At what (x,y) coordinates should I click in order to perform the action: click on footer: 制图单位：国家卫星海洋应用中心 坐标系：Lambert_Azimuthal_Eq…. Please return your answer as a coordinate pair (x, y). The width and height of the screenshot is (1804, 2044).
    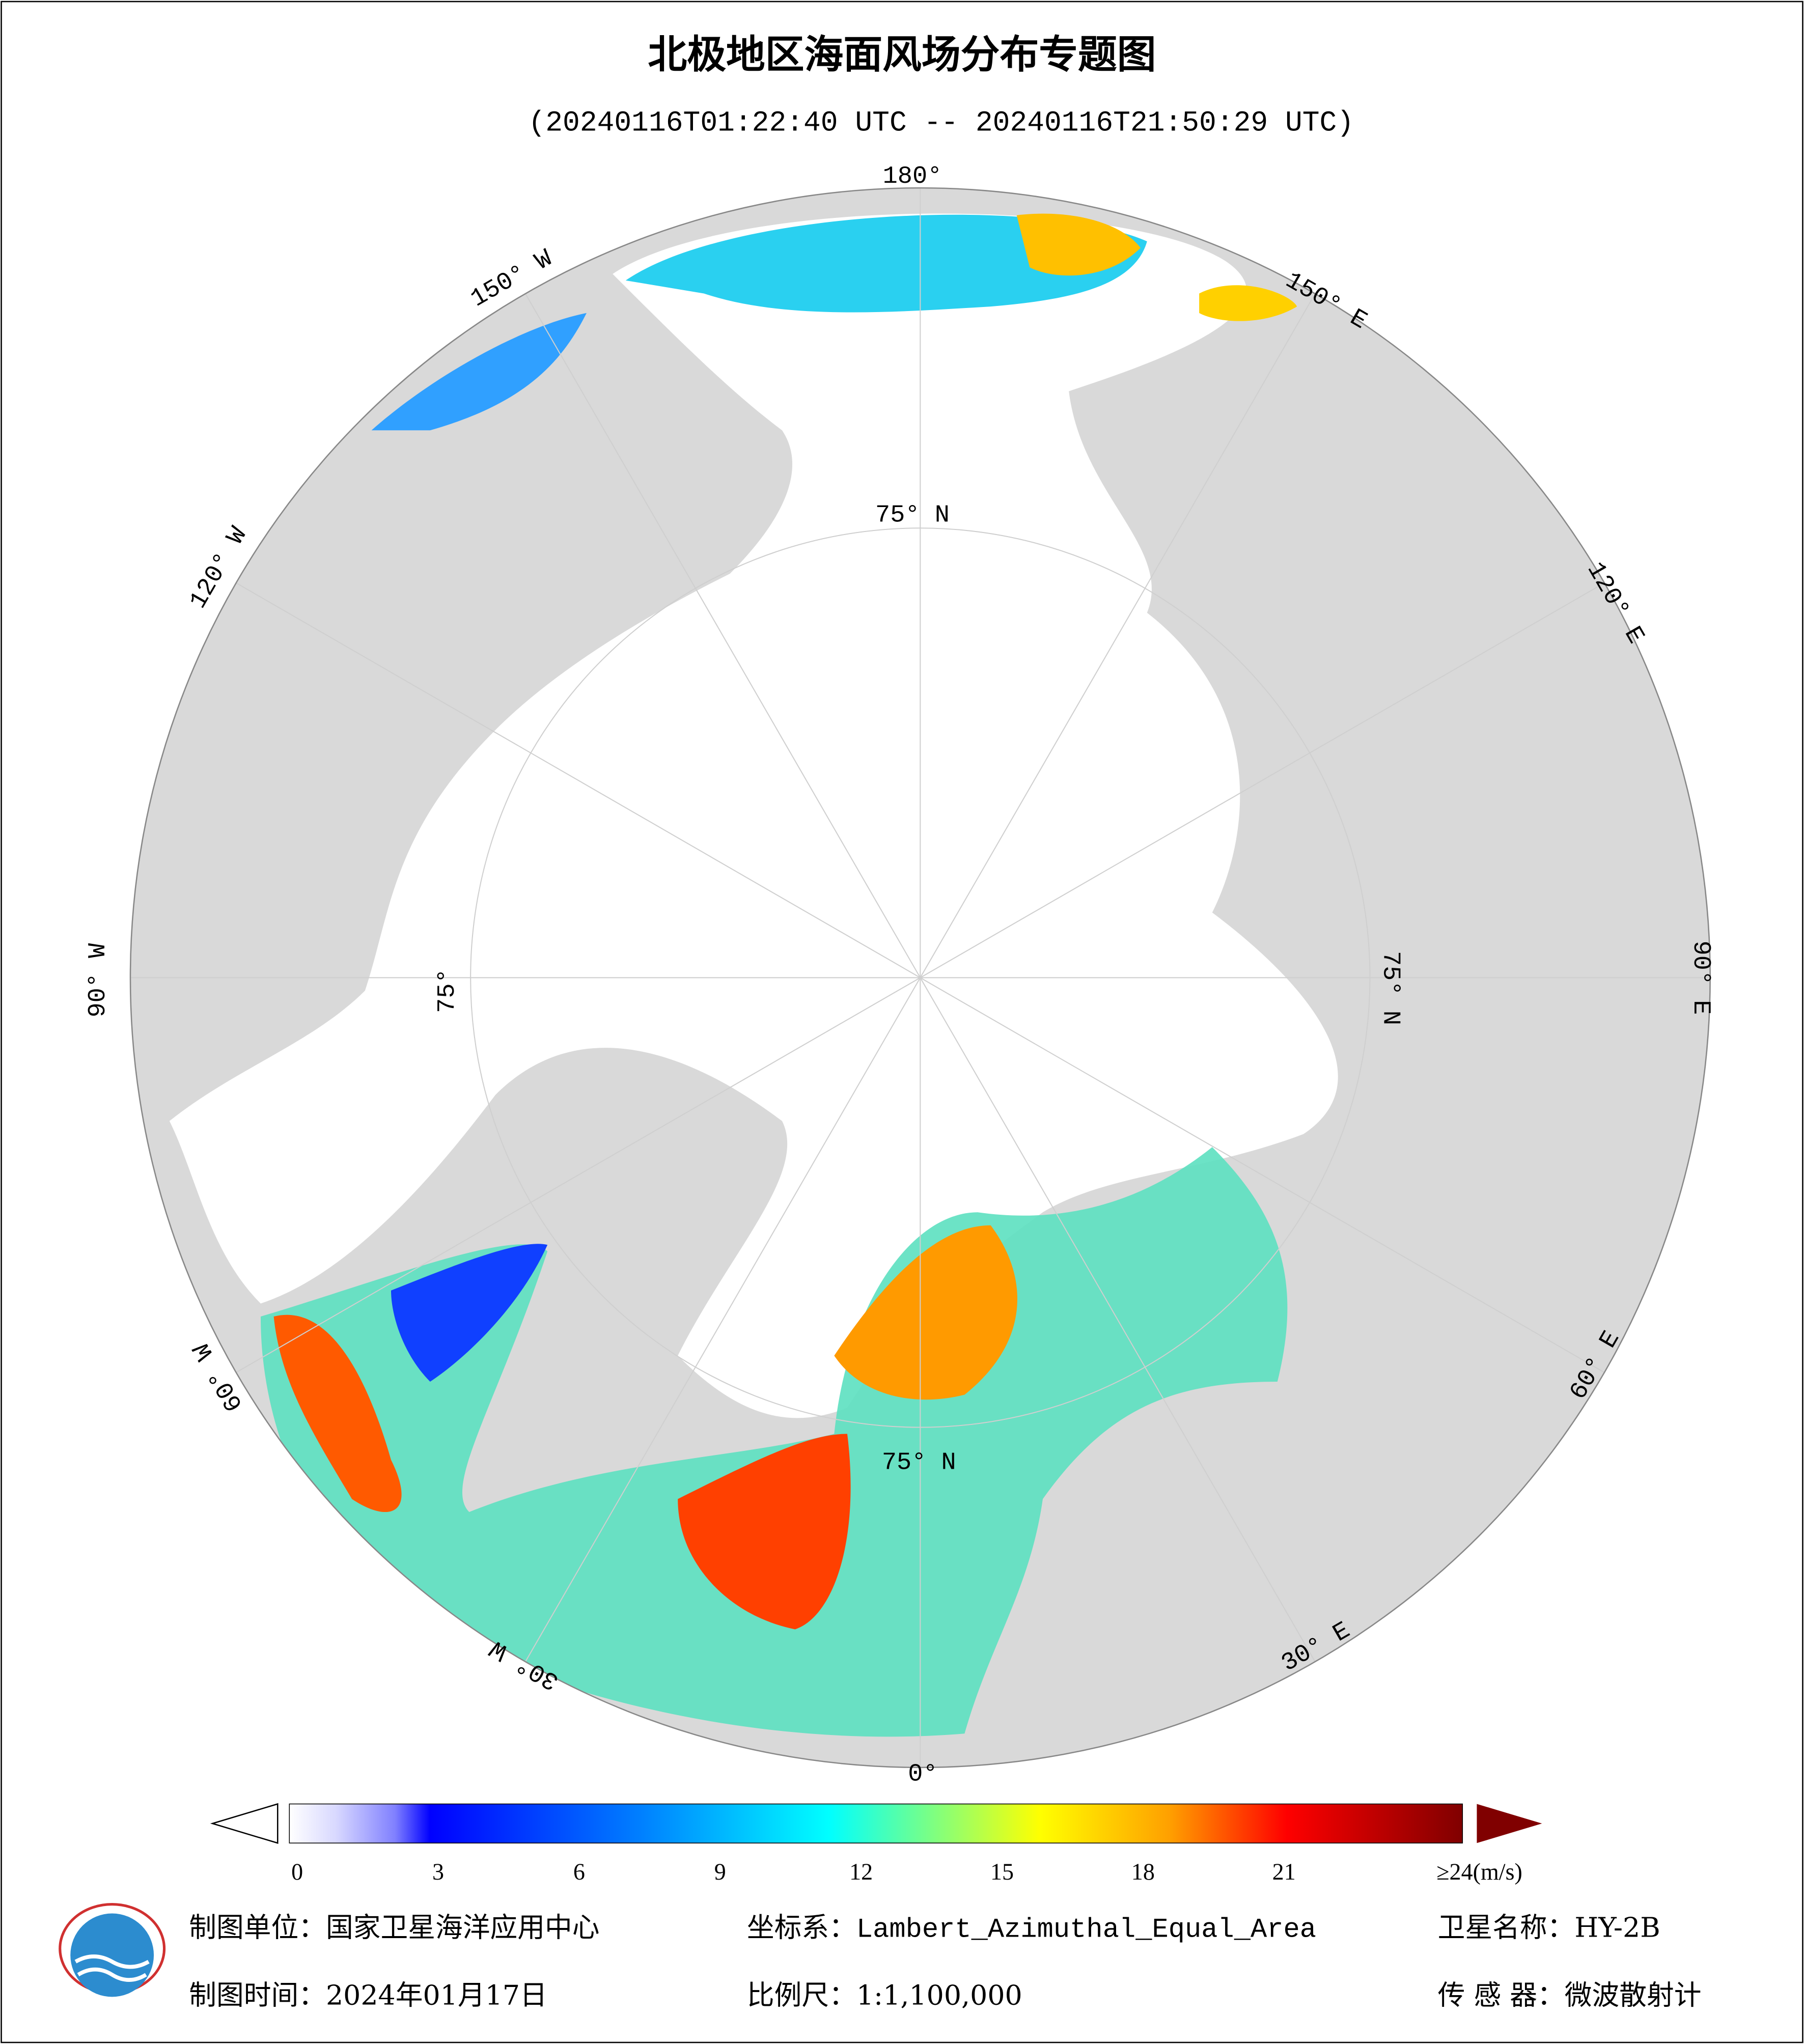
    Looking at the image, I should click on (945, 1961).